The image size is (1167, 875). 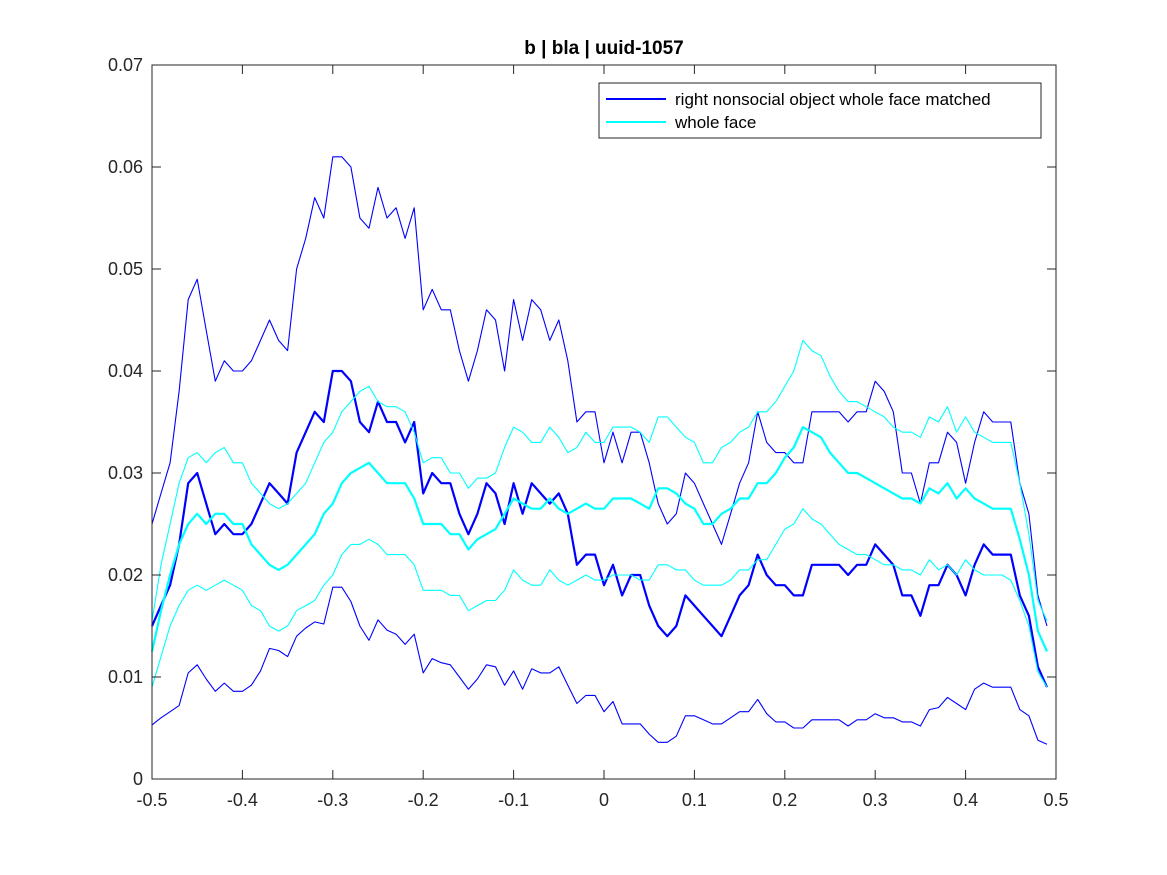 I want to click on y-tick-label: 0.01, so click(x=125, y=677).